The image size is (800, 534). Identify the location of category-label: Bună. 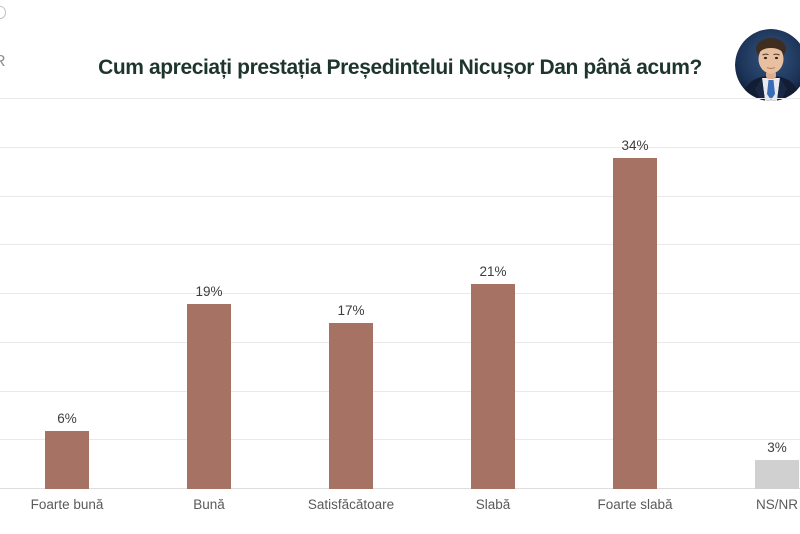
(209, 504).